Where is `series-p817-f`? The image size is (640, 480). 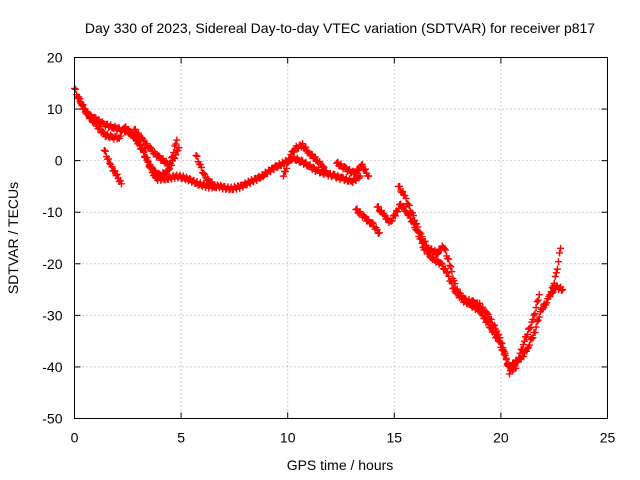 series-p817-f is located at coordinates (304, 160).